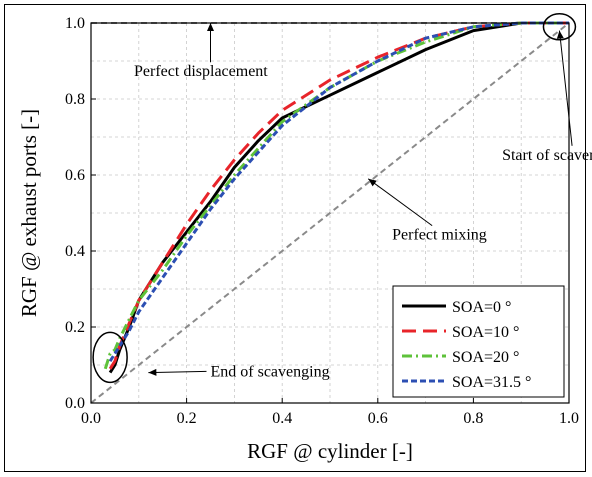  I want to click on x-axis-title: RGF @ cylinder [-], so click(330, 451).